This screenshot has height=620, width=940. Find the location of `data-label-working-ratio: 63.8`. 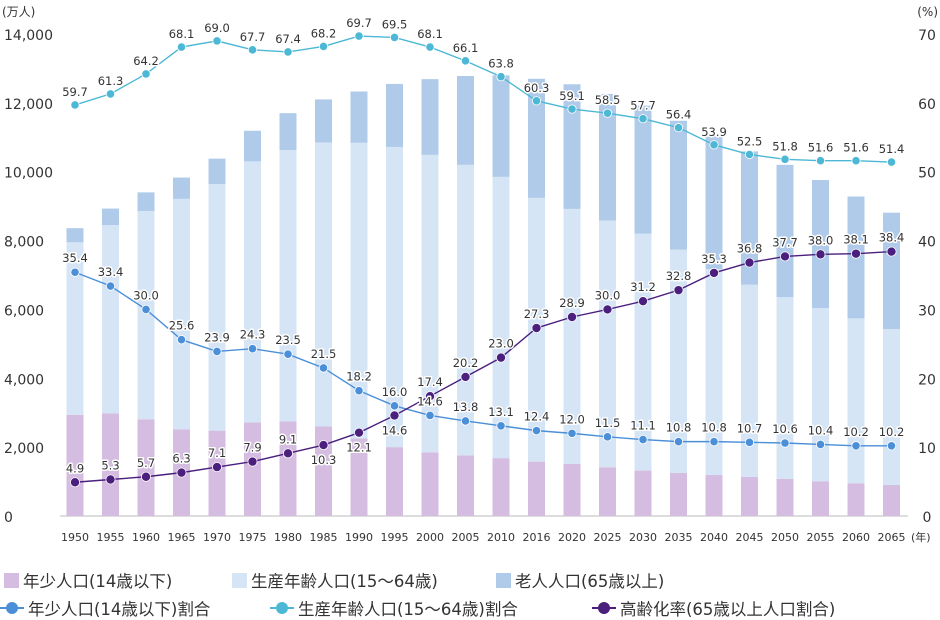

data-label-working-ratio: 63.8 is located at coordinates (501, 64).